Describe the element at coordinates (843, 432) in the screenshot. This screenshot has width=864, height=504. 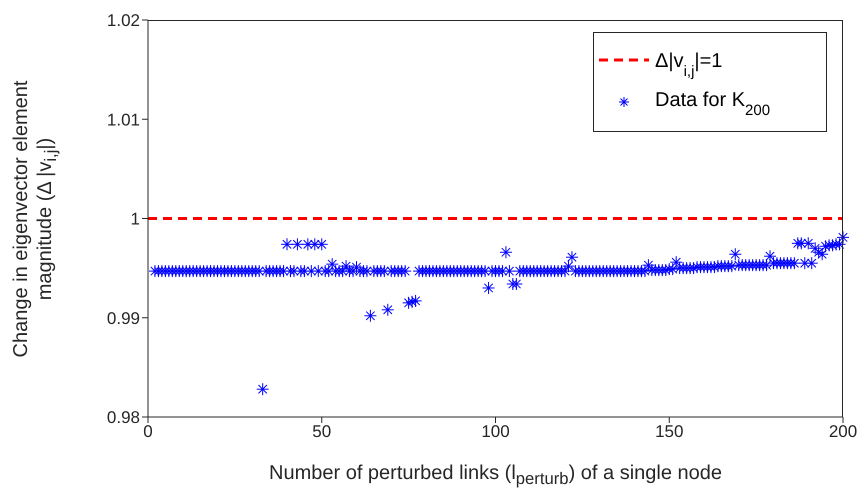
I see `x-tick-label: 200` at that location.